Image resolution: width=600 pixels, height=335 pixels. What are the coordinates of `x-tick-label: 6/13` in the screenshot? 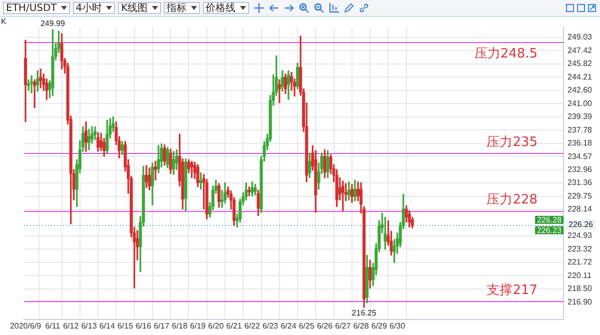 It's located at (89, 325).